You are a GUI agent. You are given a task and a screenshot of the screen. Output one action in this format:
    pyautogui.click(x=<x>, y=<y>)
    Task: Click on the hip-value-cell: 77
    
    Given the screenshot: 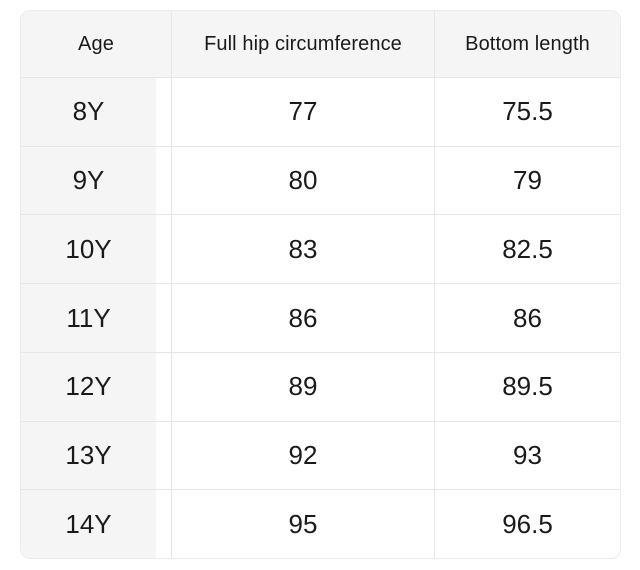 What is the action you would take?
    pyautogui.click(x=302, y=112)
    